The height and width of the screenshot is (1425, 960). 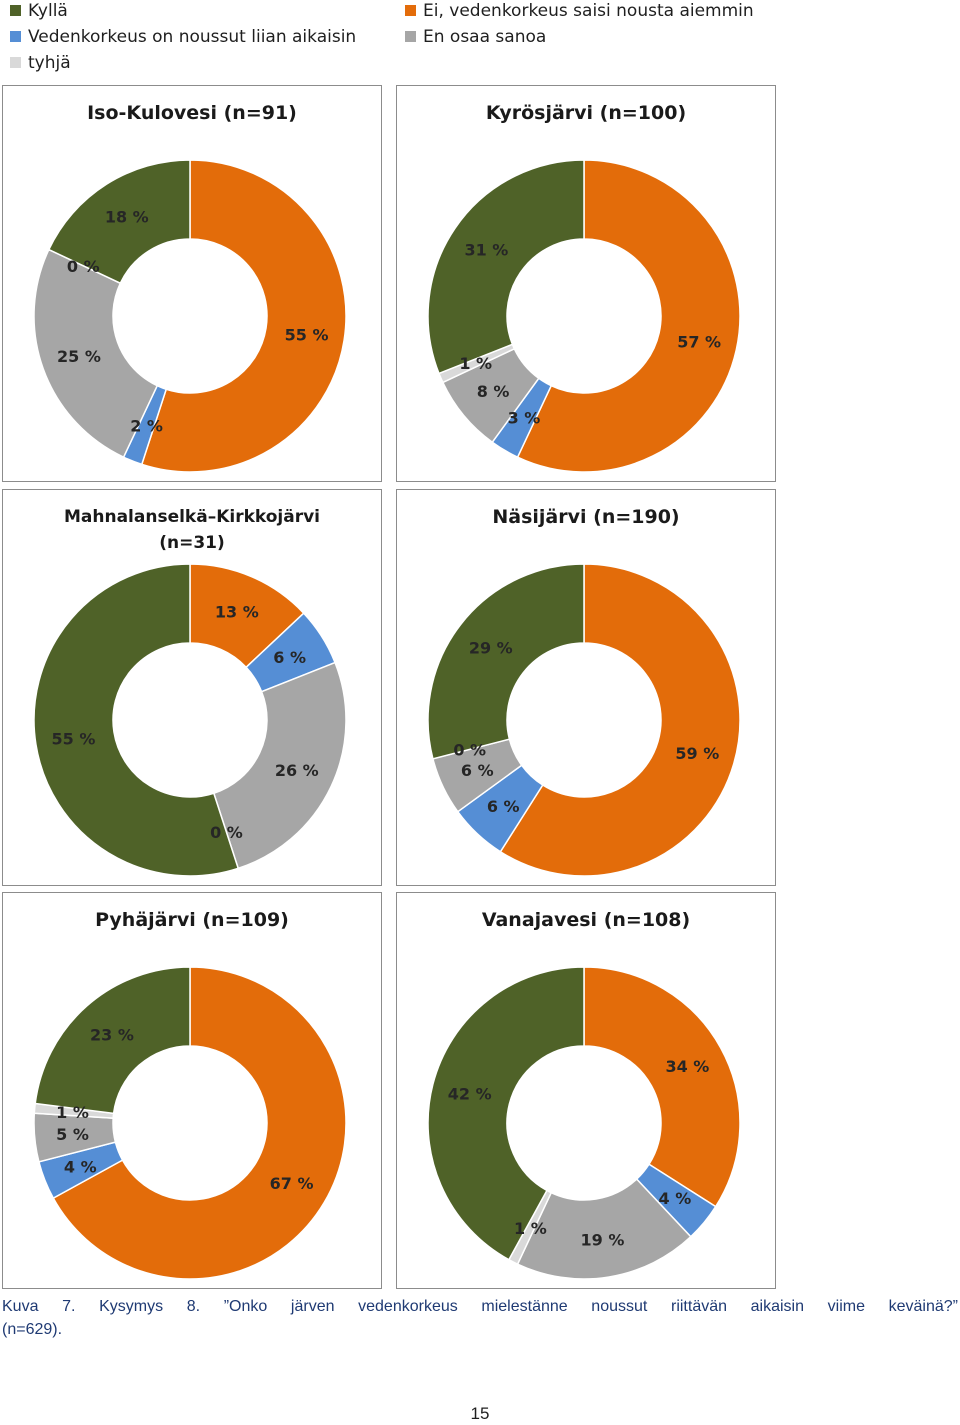 What do you see at coordinates (192, 530) in the screenshot?
I see `chart-title: Mahnalanselkä–Kirkkojärvi (n=31)` at bounding box center [192, 530].